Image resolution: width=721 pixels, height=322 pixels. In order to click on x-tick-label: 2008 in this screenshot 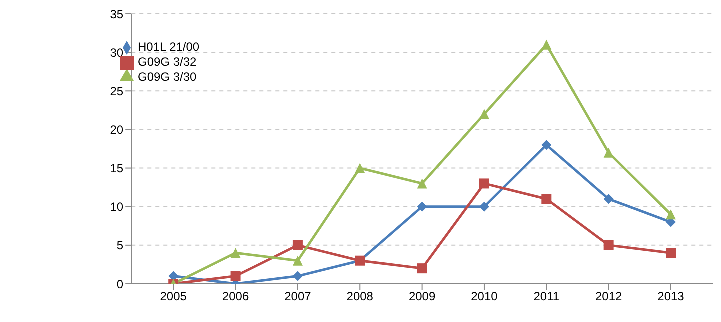, I will do `click(360, 297)`.